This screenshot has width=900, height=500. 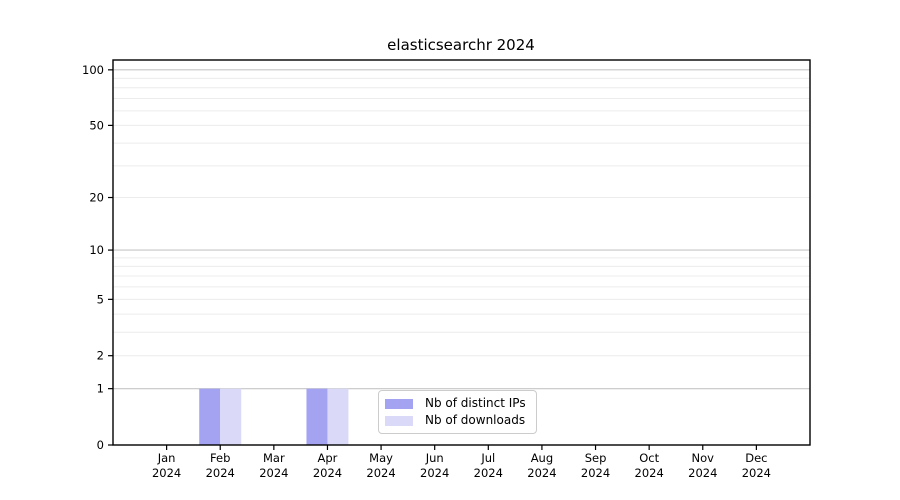 I want to click on legend-item-downloads: Nb of downloads, so click(x=455, y=420).